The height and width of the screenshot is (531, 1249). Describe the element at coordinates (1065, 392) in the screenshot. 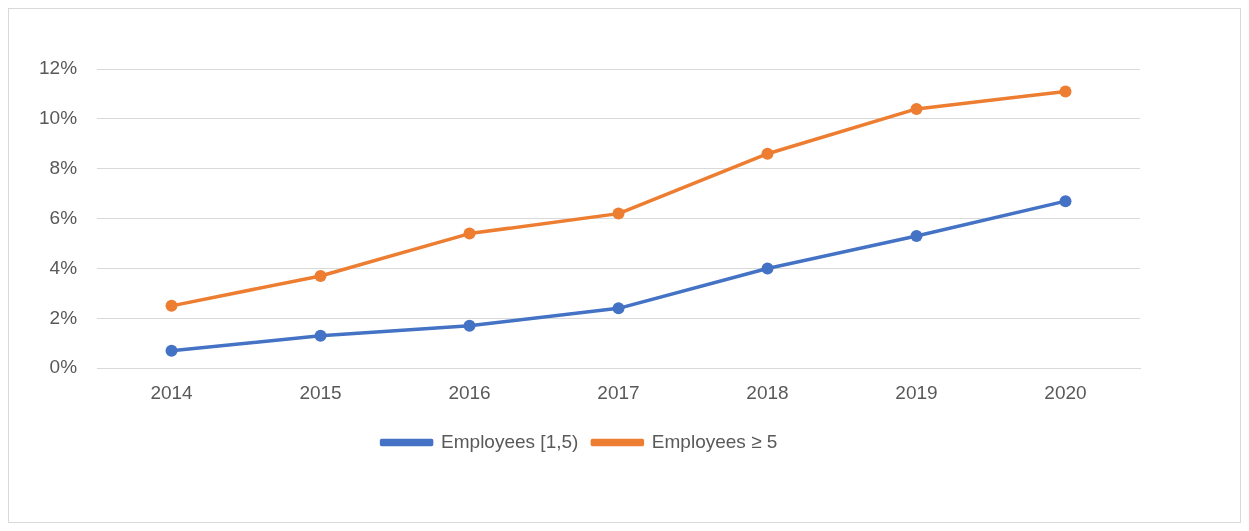

I see `x-tick-label: 2020` at that location.